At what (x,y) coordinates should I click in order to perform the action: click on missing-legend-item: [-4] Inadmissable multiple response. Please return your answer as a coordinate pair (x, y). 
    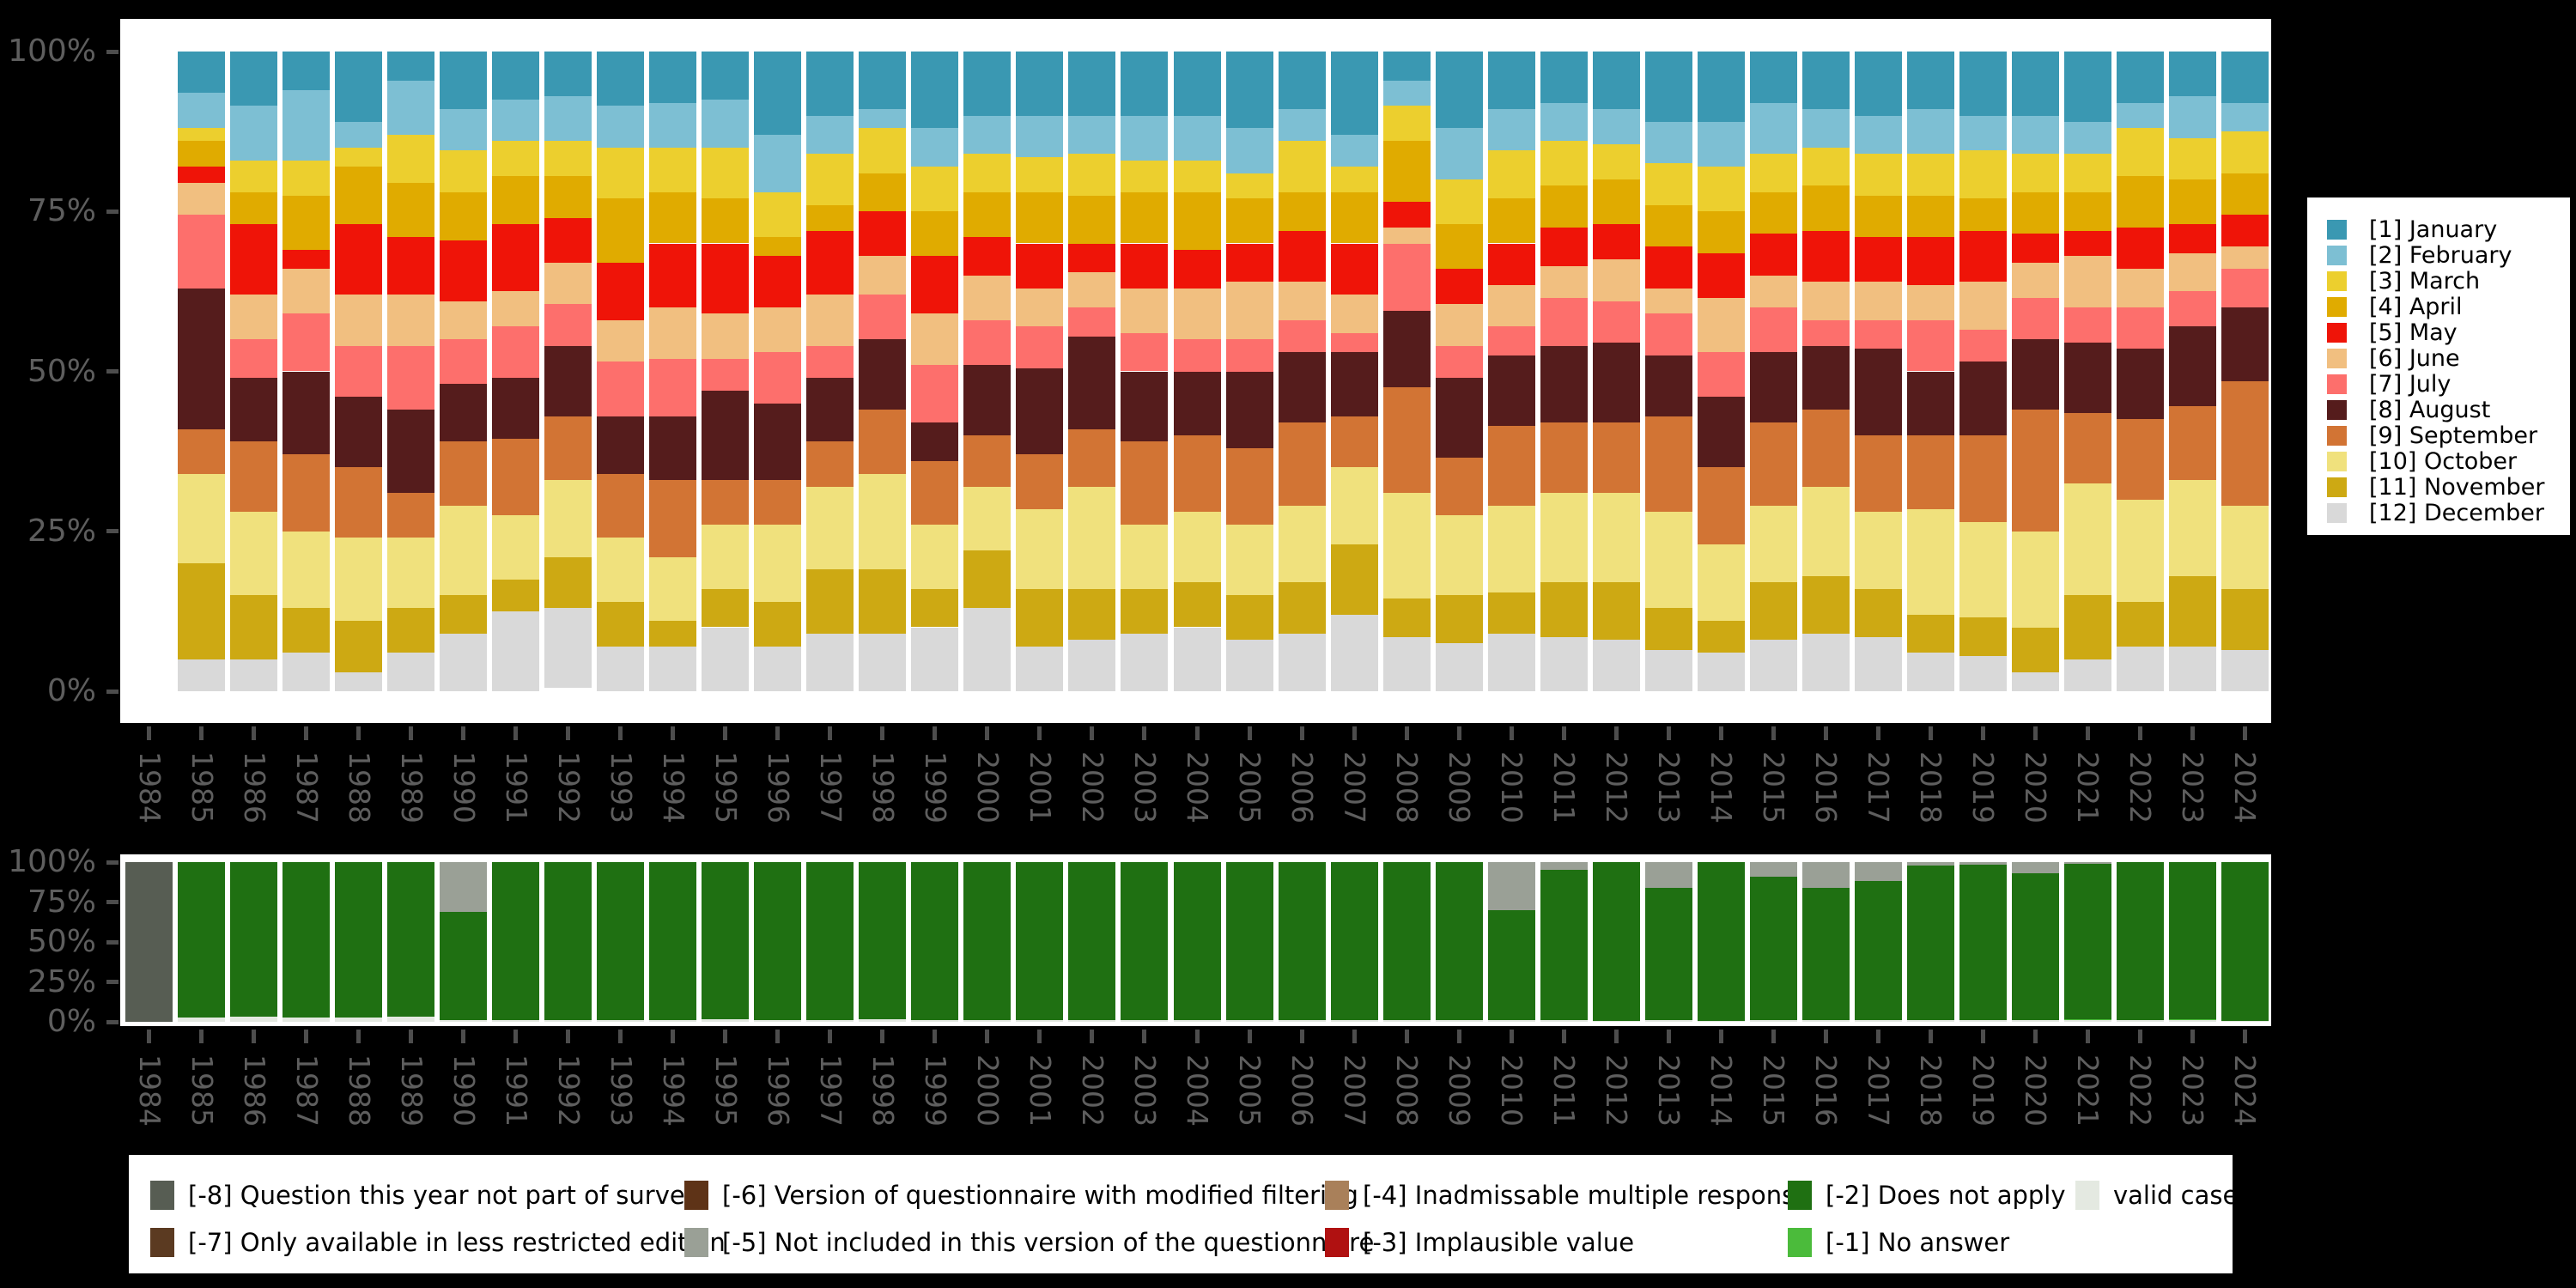
    Looking at the image, I should click on (1568, 1195).